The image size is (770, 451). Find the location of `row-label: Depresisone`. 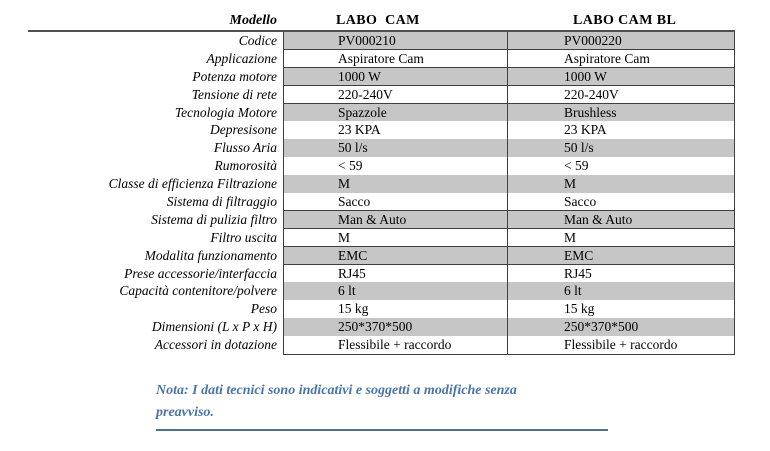

row-label: Depresisone is located at coordinates (243, 130).